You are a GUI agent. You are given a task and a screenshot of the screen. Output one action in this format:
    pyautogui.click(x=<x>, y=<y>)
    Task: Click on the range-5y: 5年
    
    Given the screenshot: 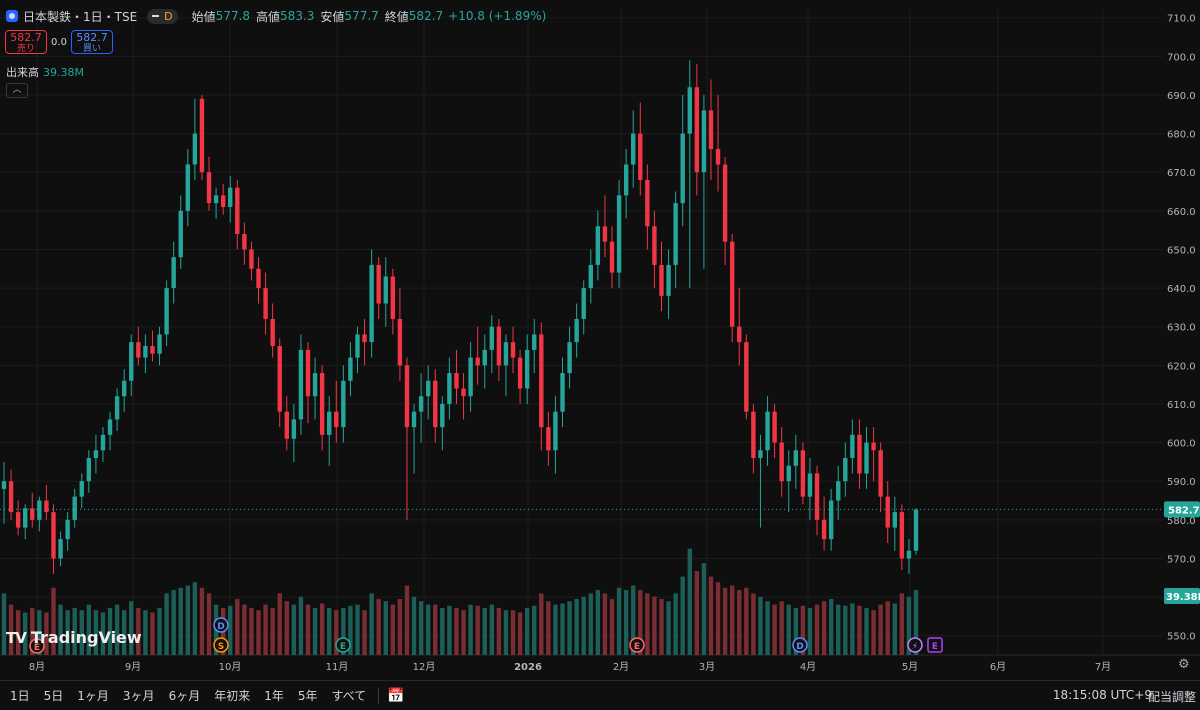 What is the action you would take?
    pyautogui.click(x=307, y=696)
    